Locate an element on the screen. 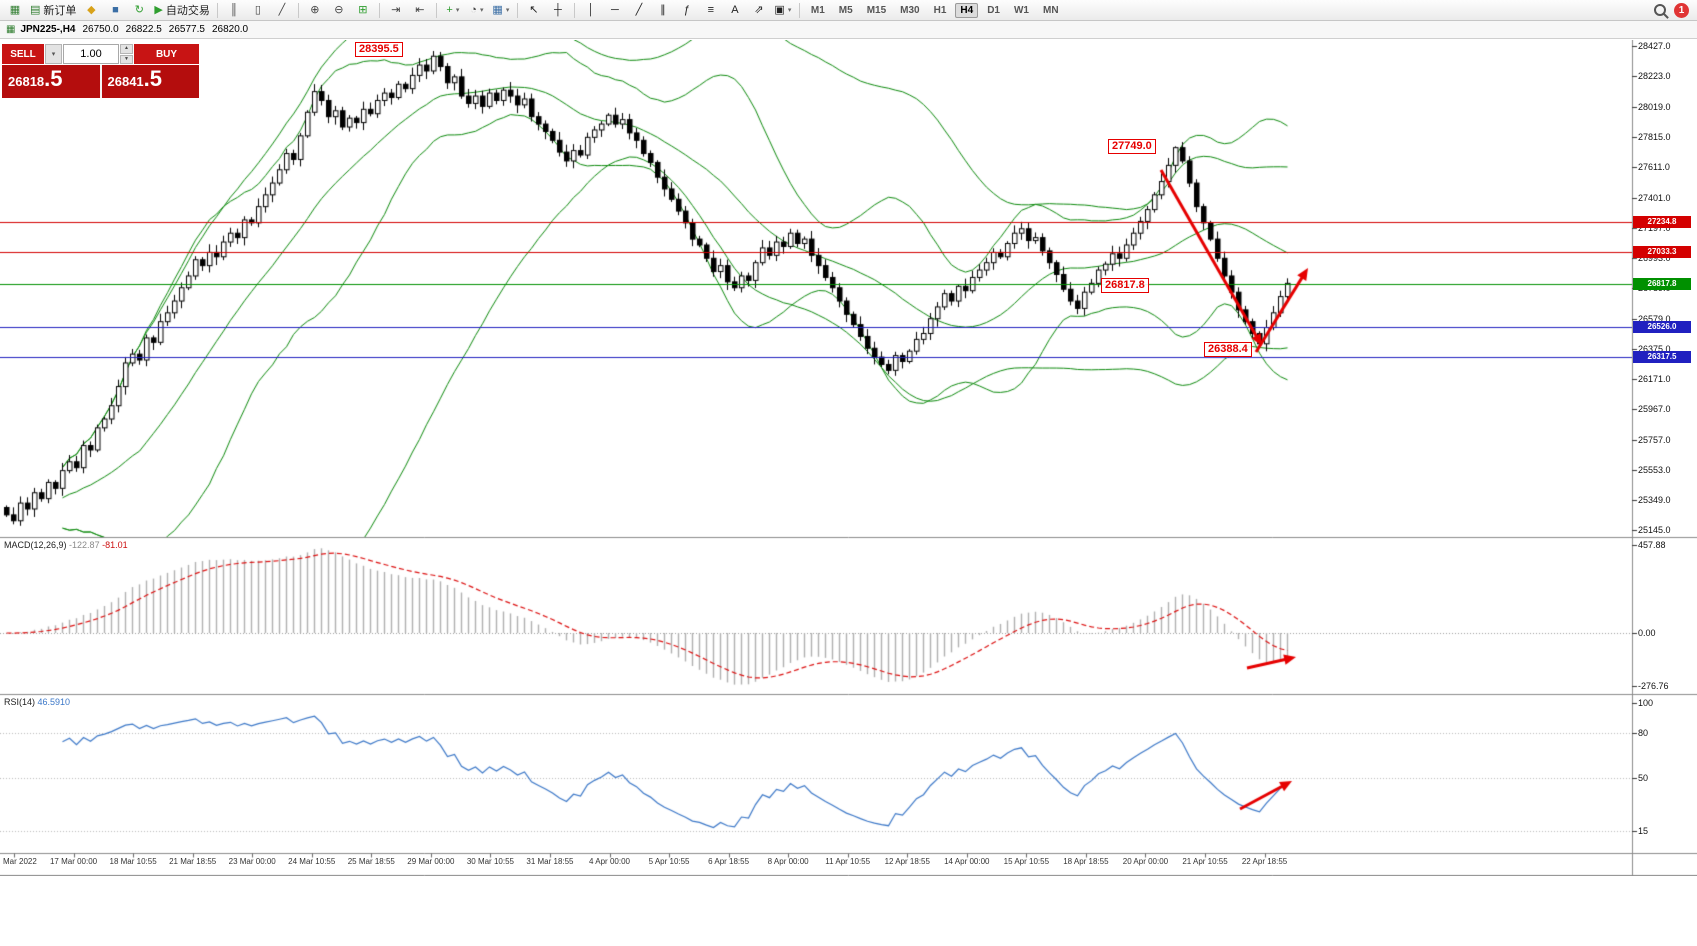 The image size is (1697, 946). buy-price-display: 26841.5 is located at coordinates (150, 81).